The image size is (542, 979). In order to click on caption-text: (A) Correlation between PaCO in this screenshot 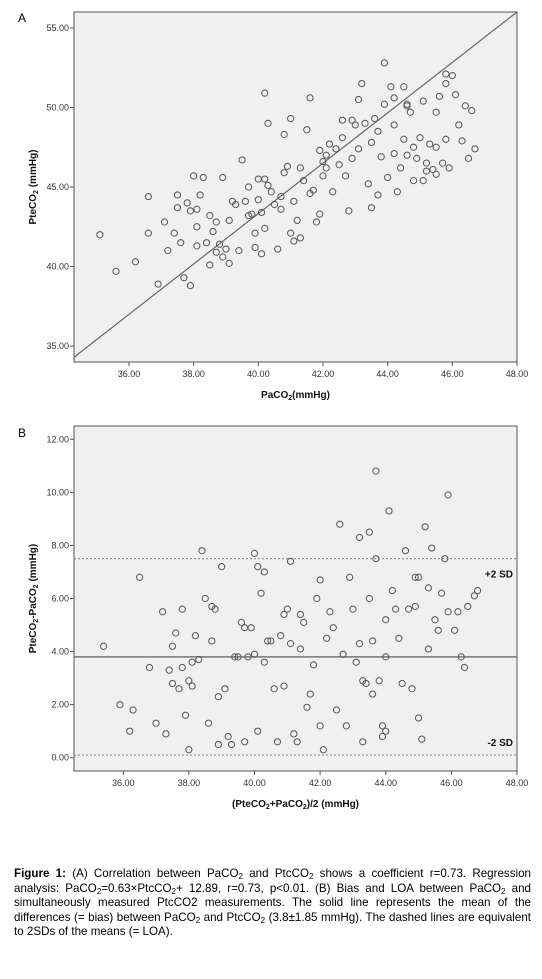, I will do `click(152, 873)`.